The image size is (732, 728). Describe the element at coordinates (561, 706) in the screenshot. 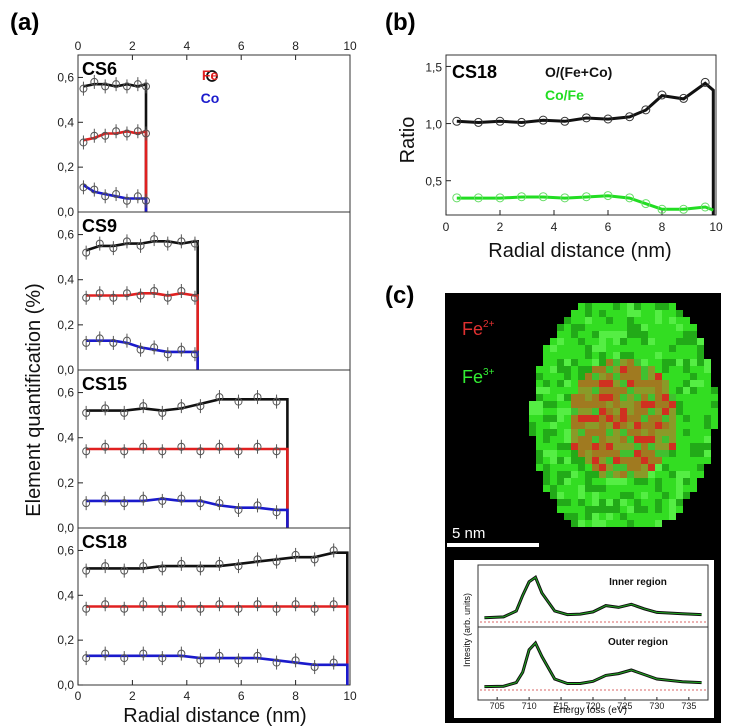

I see `inset-xtick-label: 715` at that location.